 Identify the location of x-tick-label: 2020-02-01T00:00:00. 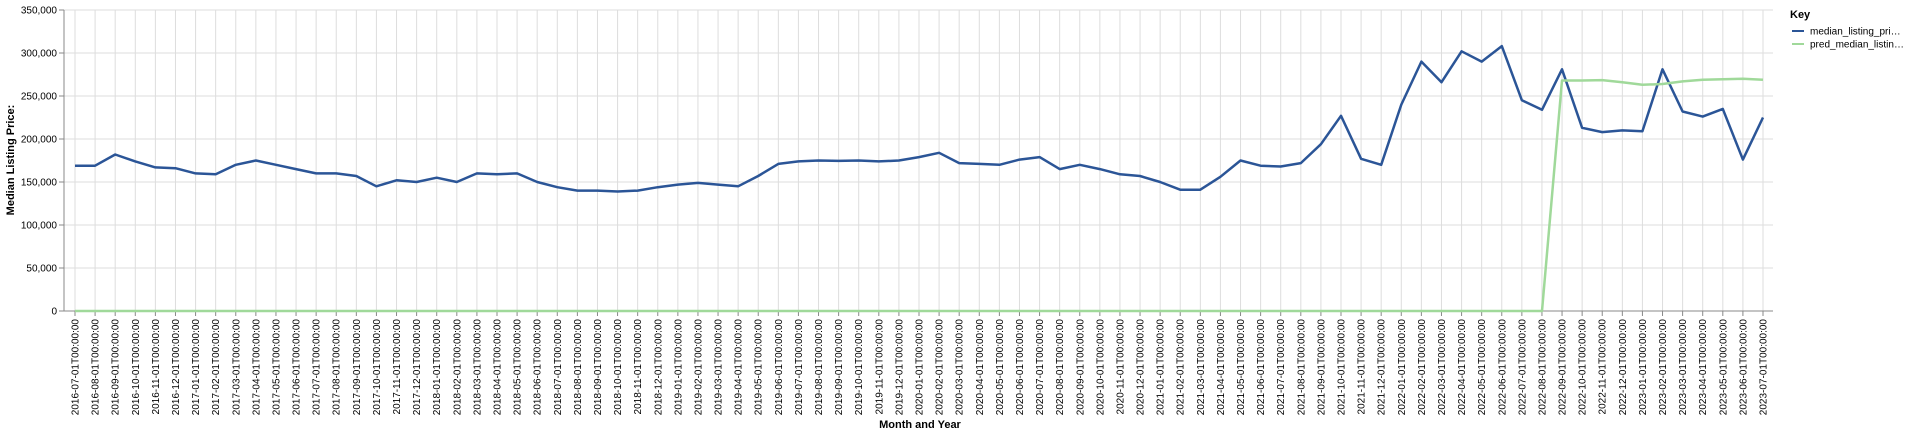
(940, 367).